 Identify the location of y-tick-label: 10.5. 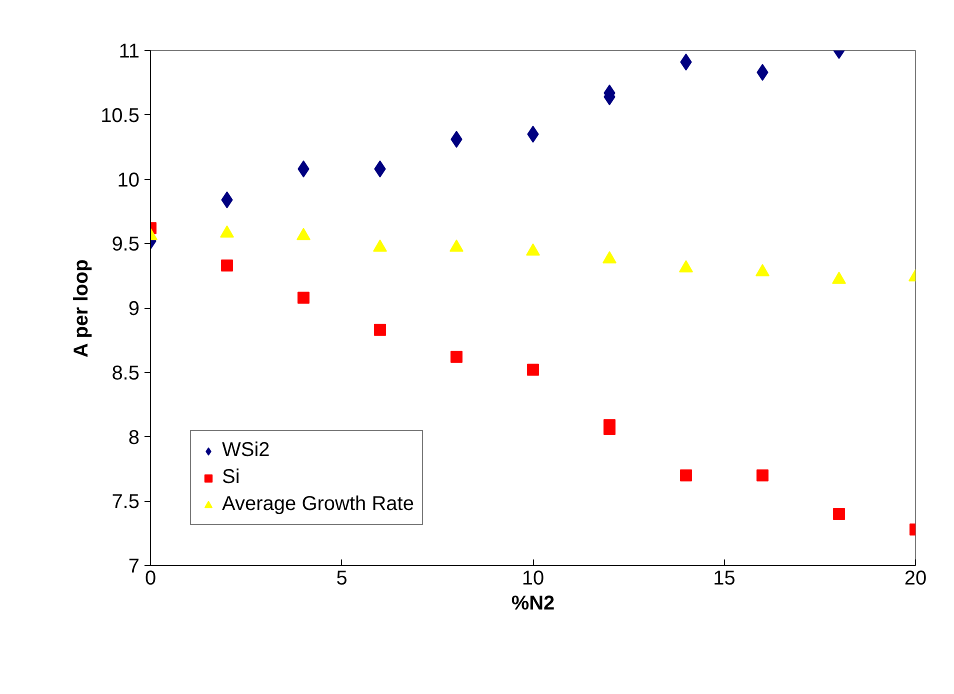
(120, 115).